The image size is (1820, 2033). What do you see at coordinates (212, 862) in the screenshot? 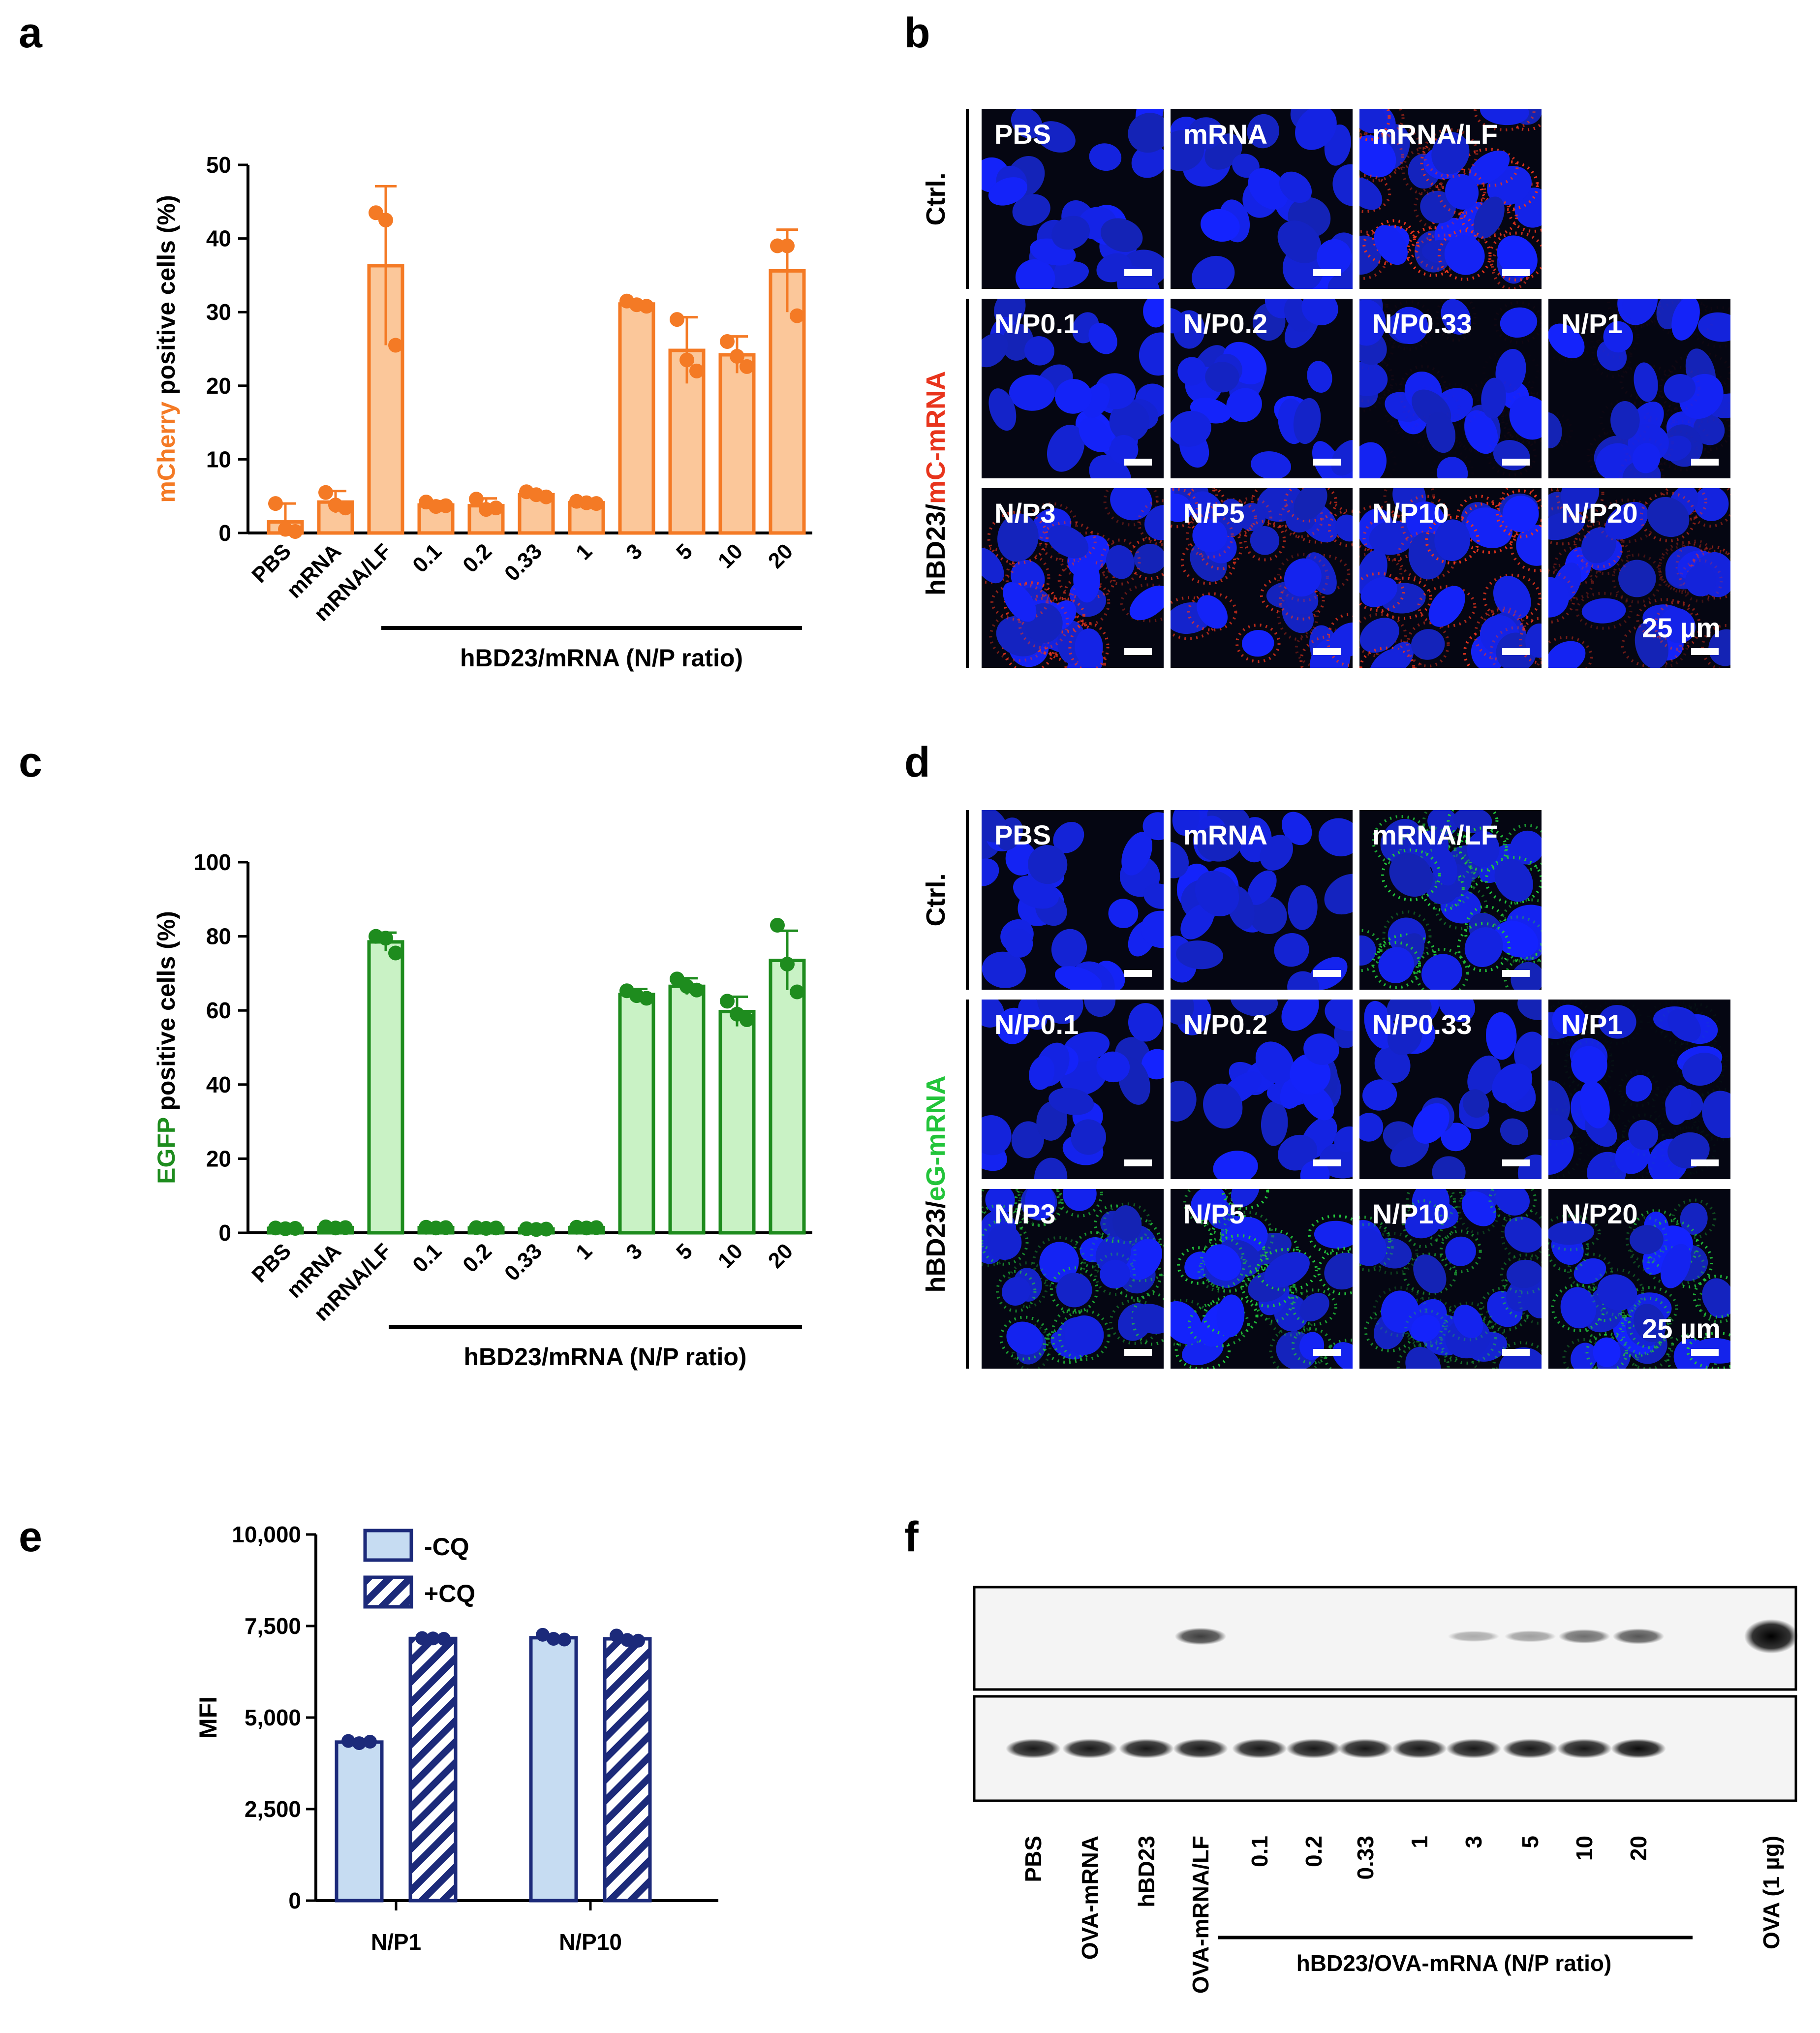
I see `y-tick-label: 100` at bounding box center [212, 862].